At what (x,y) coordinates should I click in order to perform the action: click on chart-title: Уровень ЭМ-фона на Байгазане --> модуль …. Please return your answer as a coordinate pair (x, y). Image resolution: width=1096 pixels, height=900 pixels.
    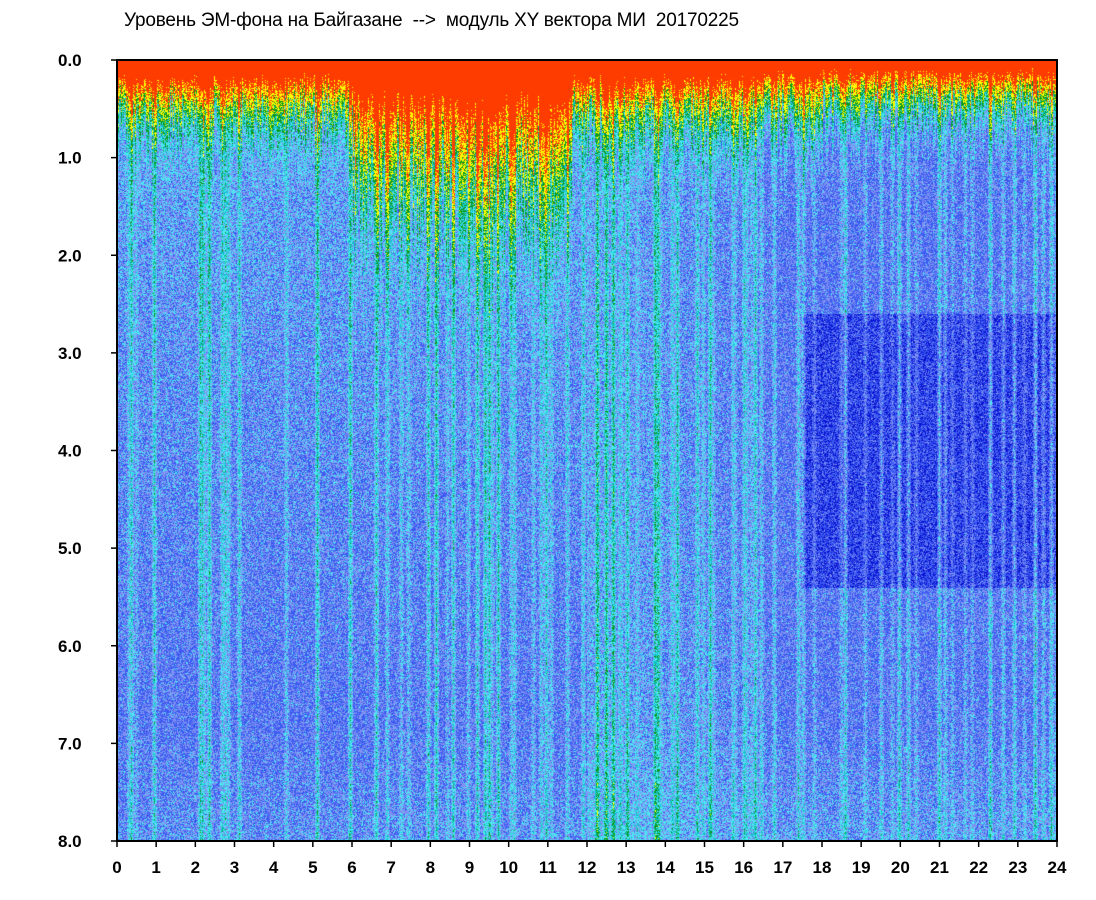
    Looking at the image, I should click on (431, 20).